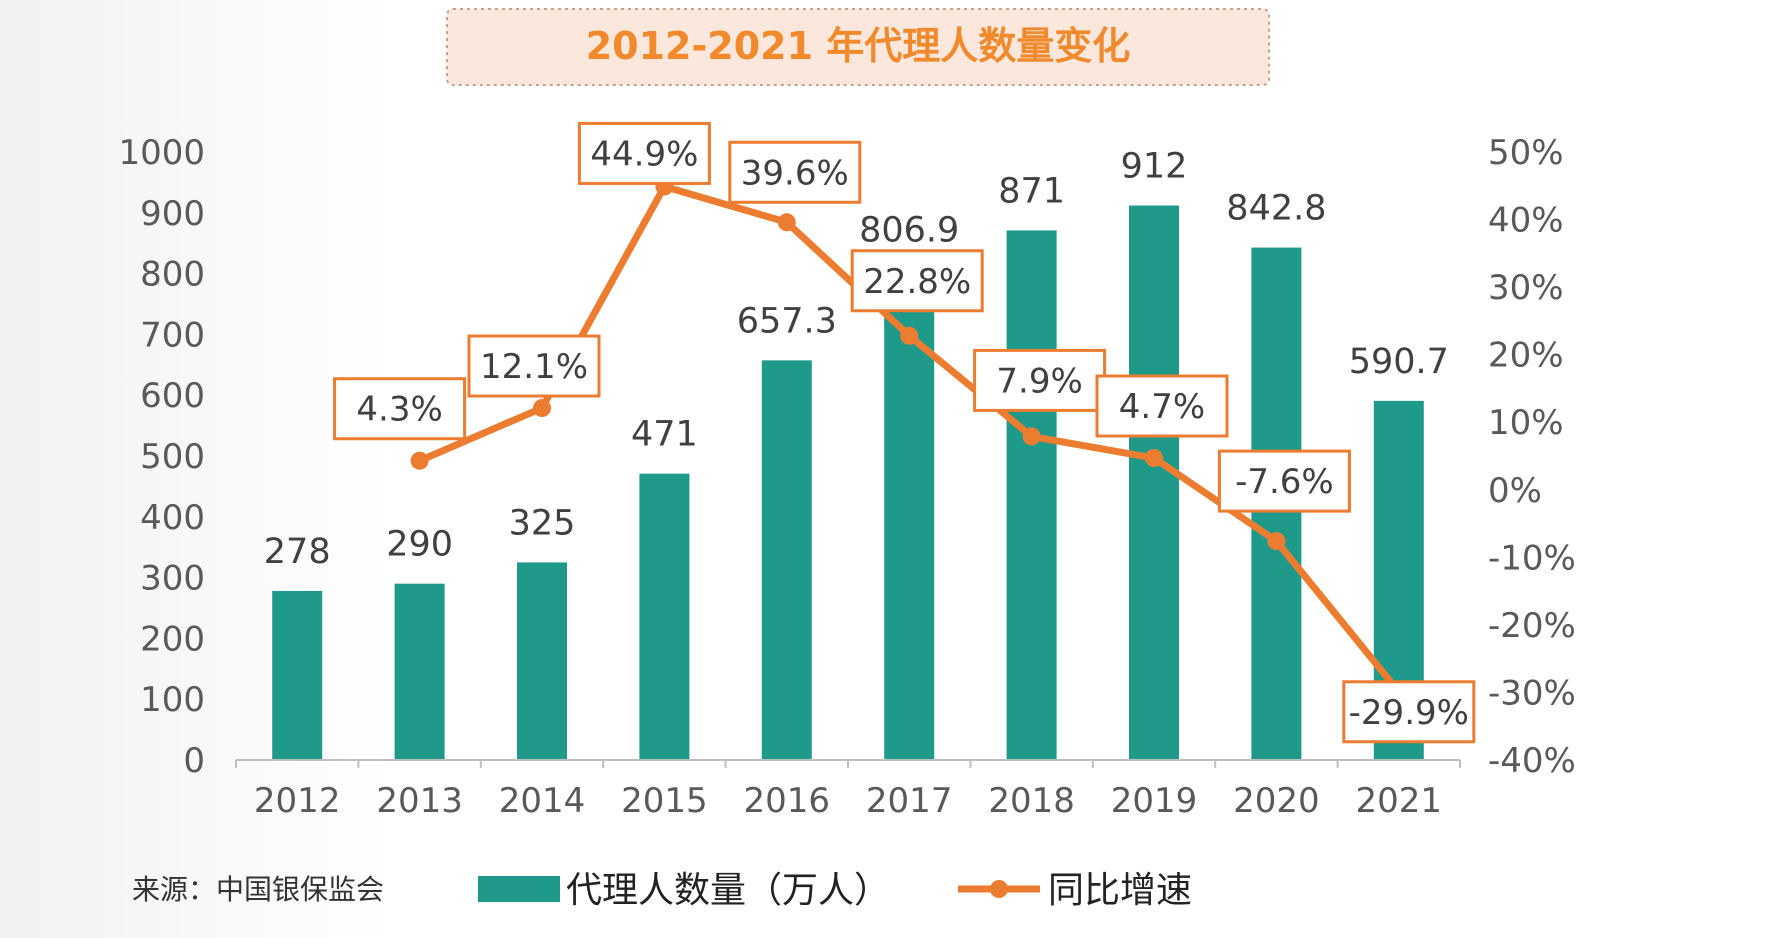 This screenshot has width=1790, height=938. What do you see at coordinates (1031, 801) in the screenshot?
I see `x-tick-label: 2018` at bounding box center [1031, 801].